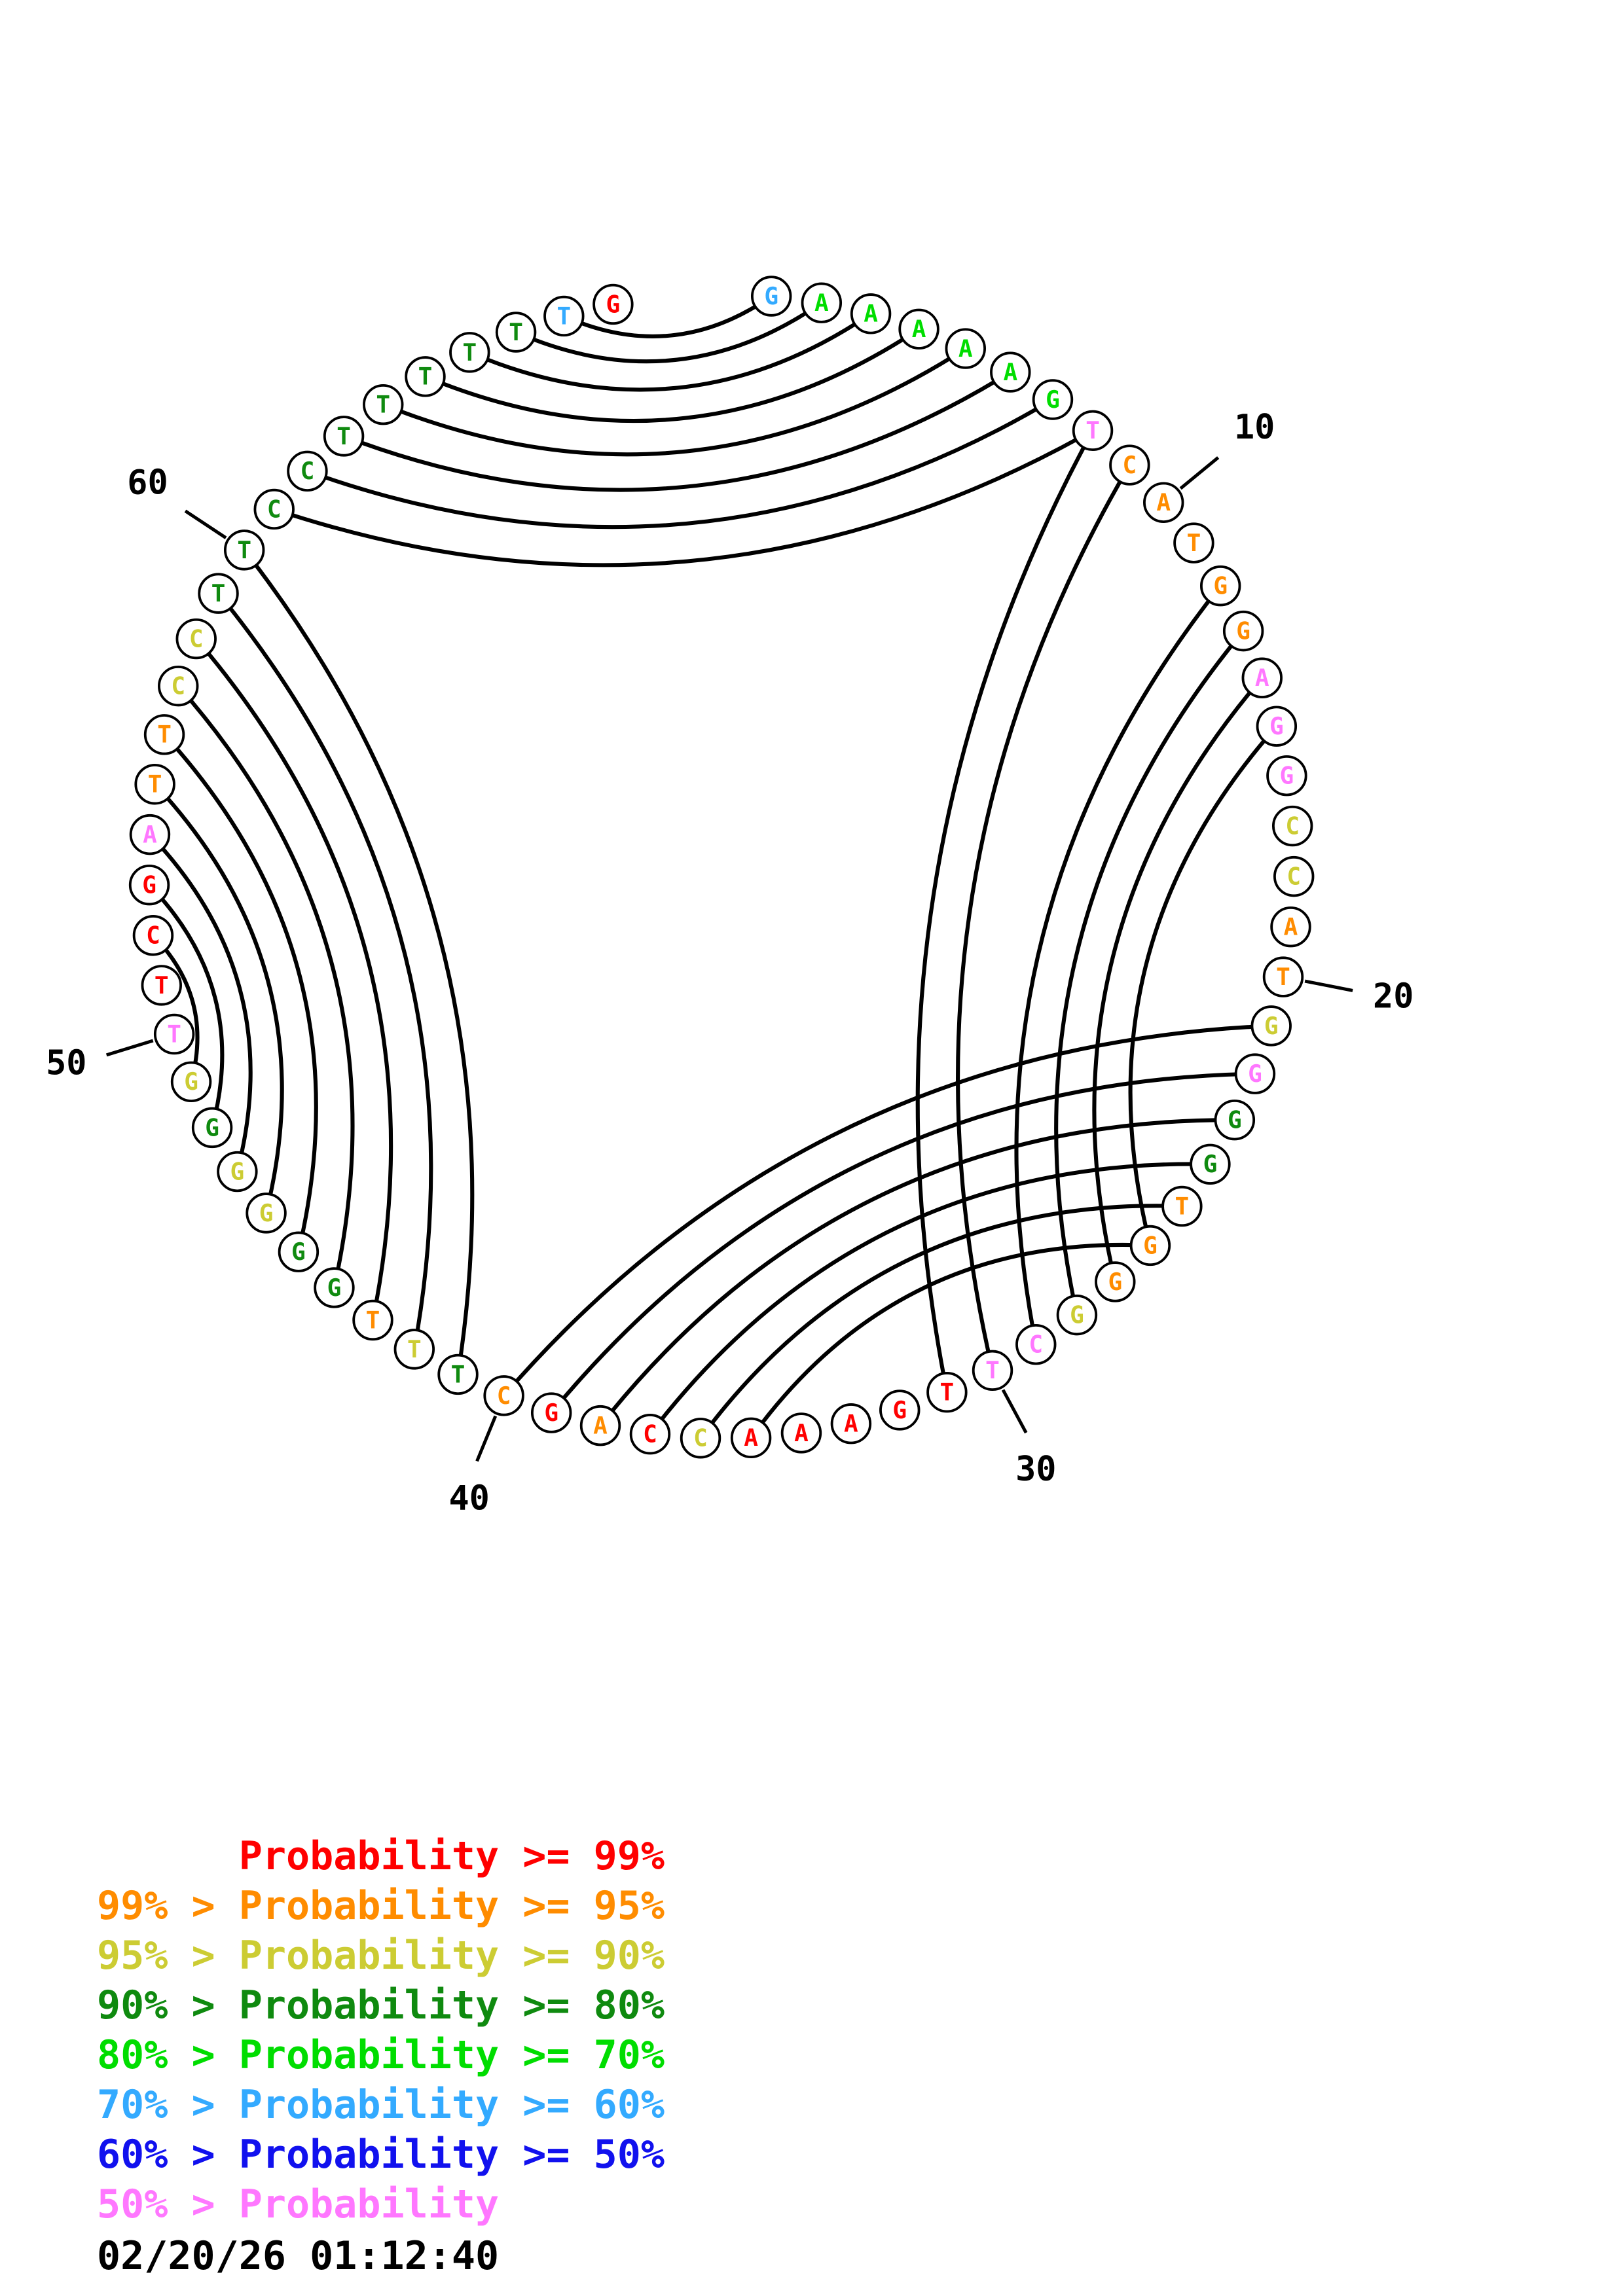 The height and width of the screenshot is (2296, 1623). I want to click on position-label: 60, so click(147, 482).